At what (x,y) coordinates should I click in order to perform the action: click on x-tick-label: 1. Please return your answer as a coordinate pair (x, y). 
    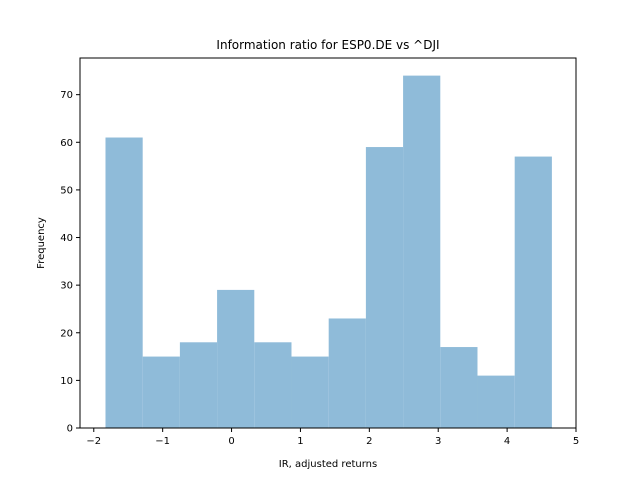
    Looking at the image, I should click on (300, 441).